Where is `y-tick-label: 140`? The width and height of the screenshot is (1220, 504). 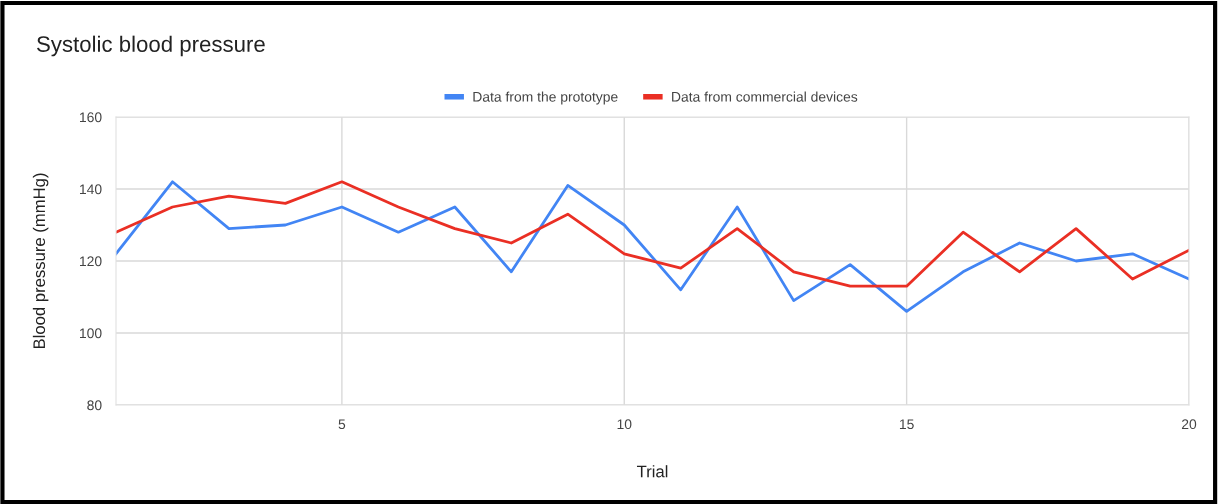
y-tick-label: 140 is located at coordinates (91, 189).